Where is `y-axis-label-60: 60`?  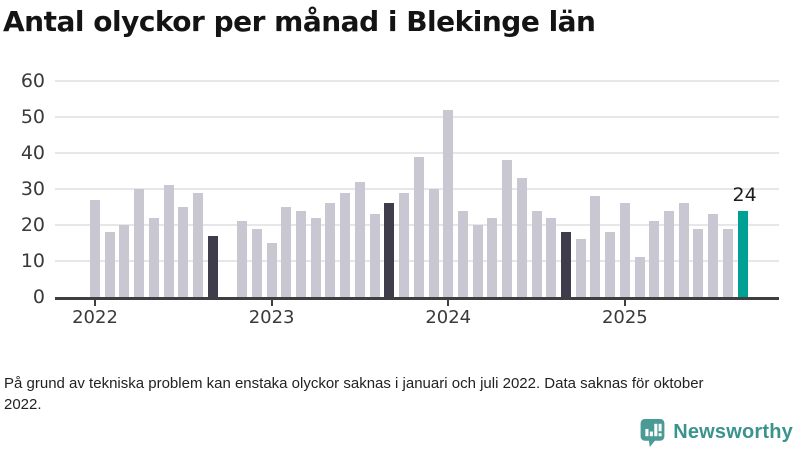
y-axis-label-60: 60 is located at coordinates (32, 81).